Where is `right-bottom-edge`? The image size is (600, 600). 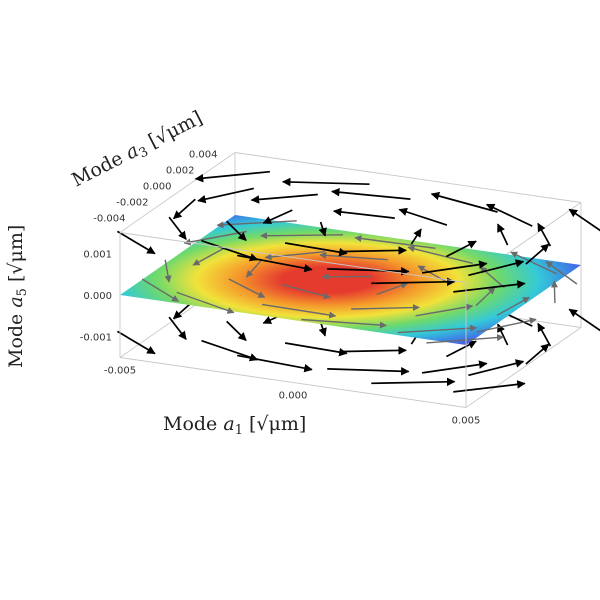 right-bottom-edge is located at coordinates (523, 367).